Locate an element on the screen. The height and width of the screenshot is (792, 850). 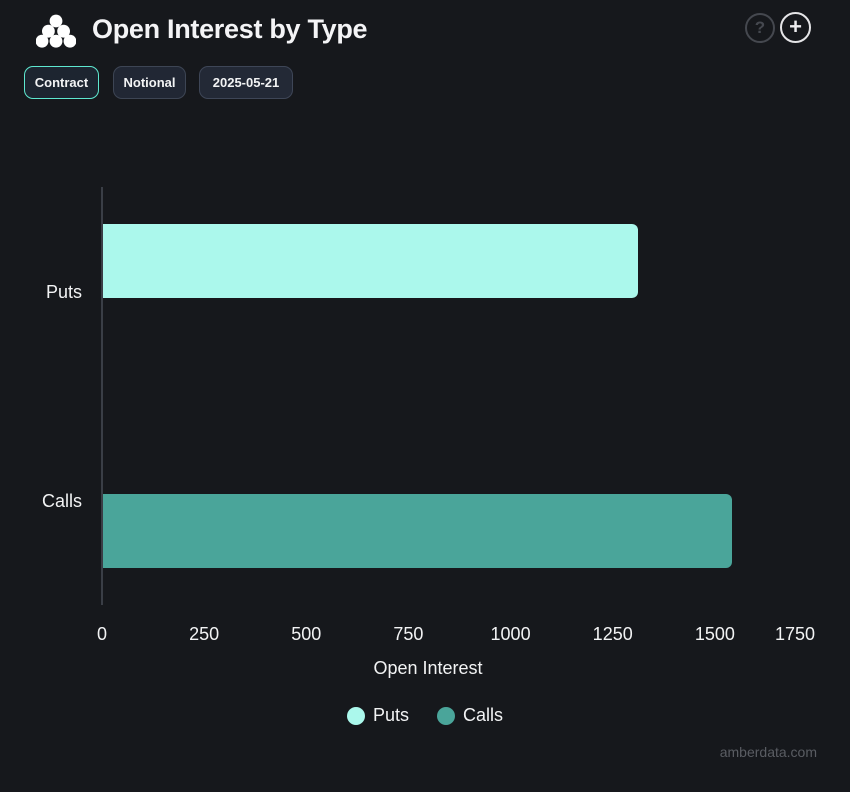
x-axis-title: Open Interest is located at coordinates (428, 668).